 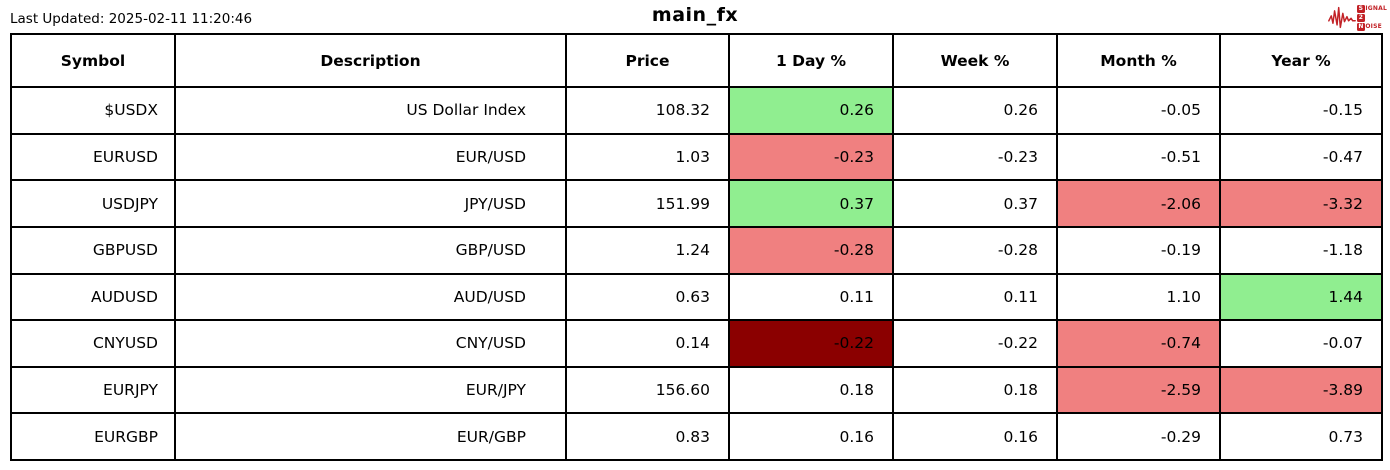 What do you see at coordinates (370, 110) in the screenshot?
I see `cell-description: US Dollar Index` at bounding box center [370, 110].